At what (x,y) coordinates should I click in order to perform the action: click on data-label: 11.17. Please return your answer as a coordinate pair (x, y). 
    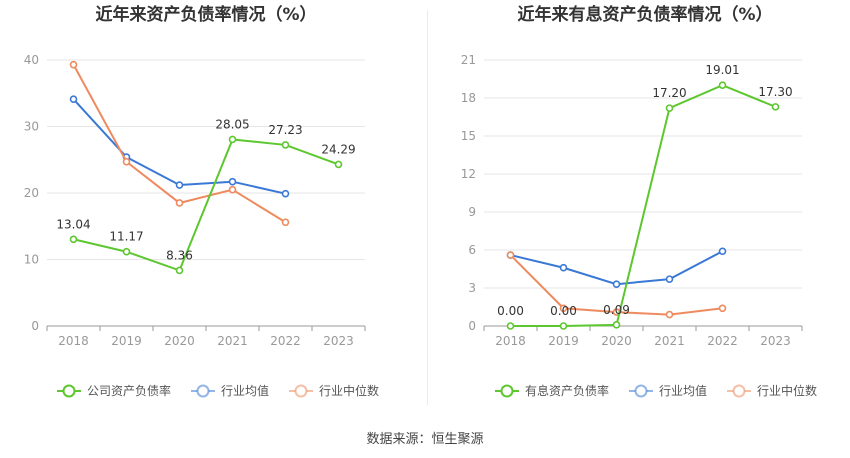
    Looking at the image, I should click on (126, 237).